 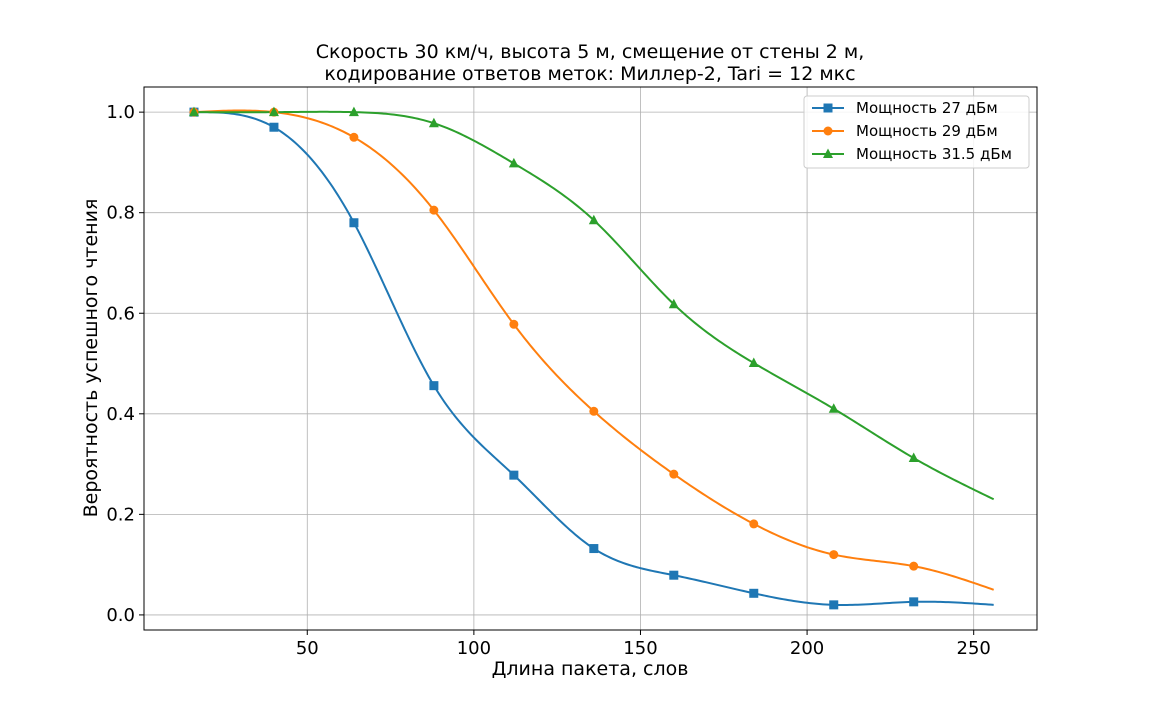 I want to click on x-axis-ticks: 50 100 150 200 250, so click(x=643, y=644).